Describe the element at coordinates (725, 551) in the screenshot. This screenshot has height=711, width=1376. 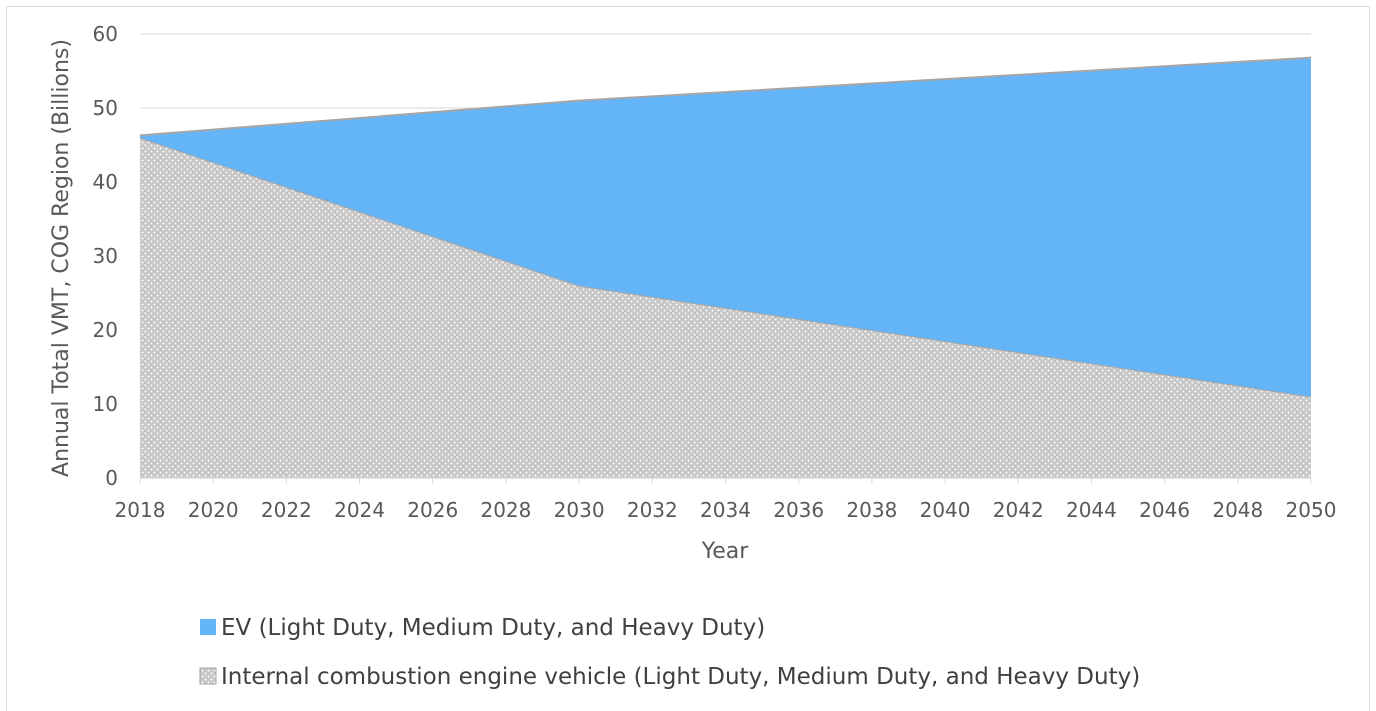
I see `x-axis-title: Year` at that location.